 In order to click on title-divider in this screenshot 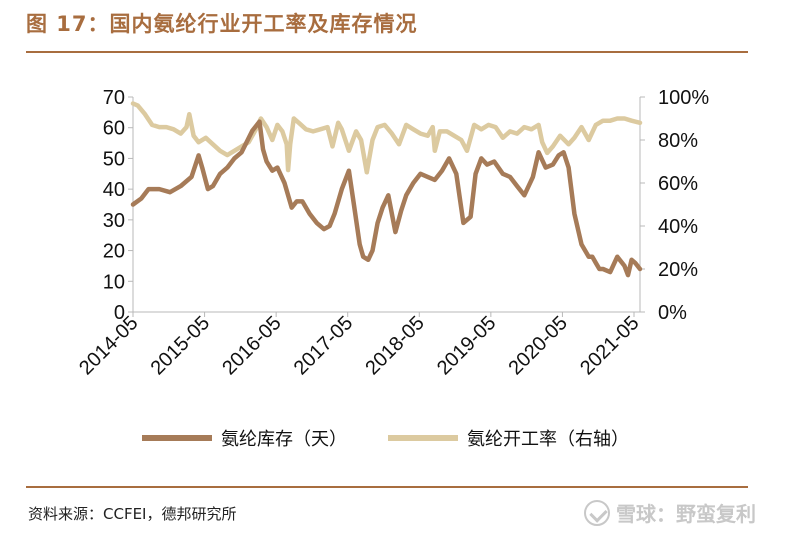, I will do `click(387, 52)`.